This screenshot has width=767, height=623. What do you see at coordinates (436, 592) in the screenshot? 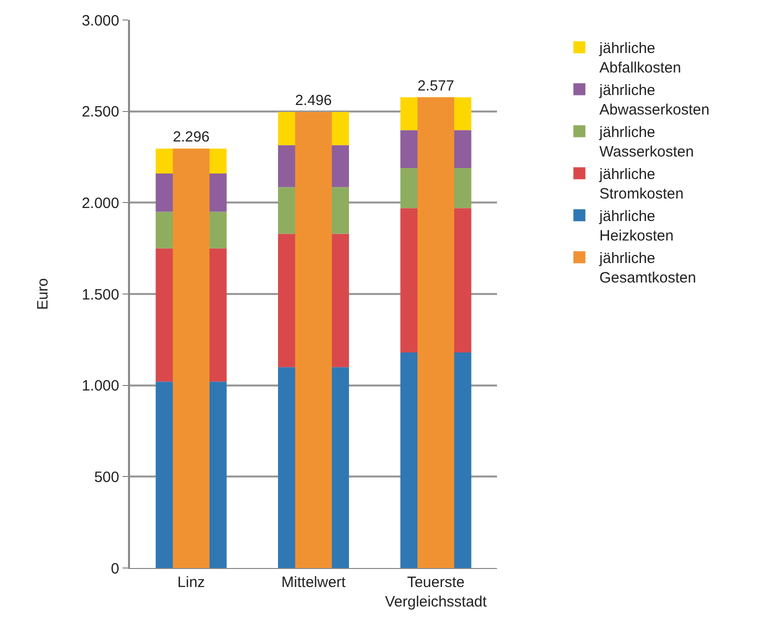
I see `x-tick-label: Teuerste Vergleichsstadt` at bounding box center [436, 592].